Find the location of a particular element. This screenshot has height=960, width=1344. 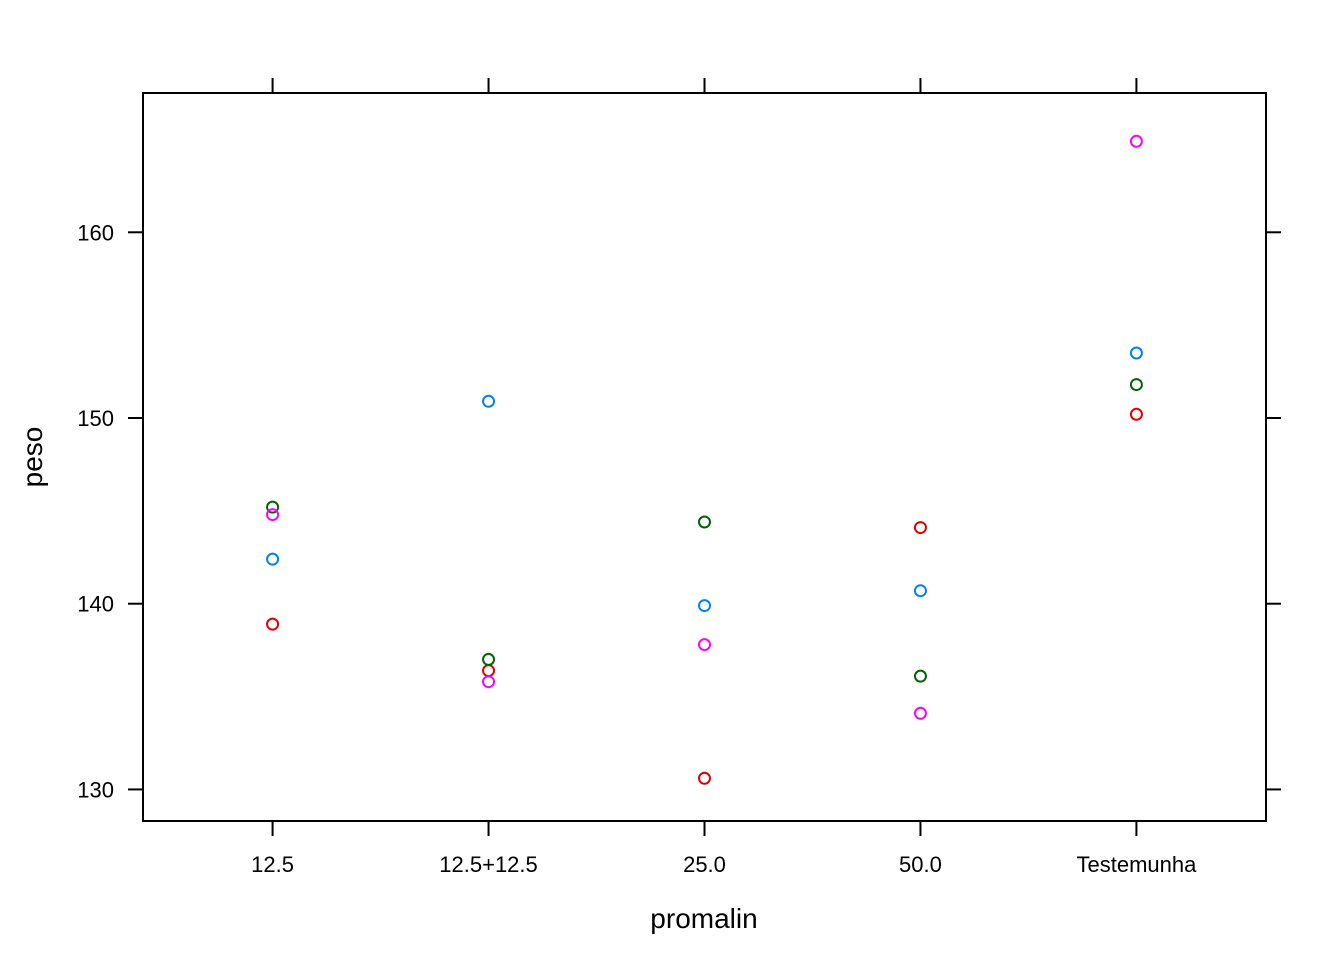

x-axis-title: promalin is located at coordinates (703, 918).